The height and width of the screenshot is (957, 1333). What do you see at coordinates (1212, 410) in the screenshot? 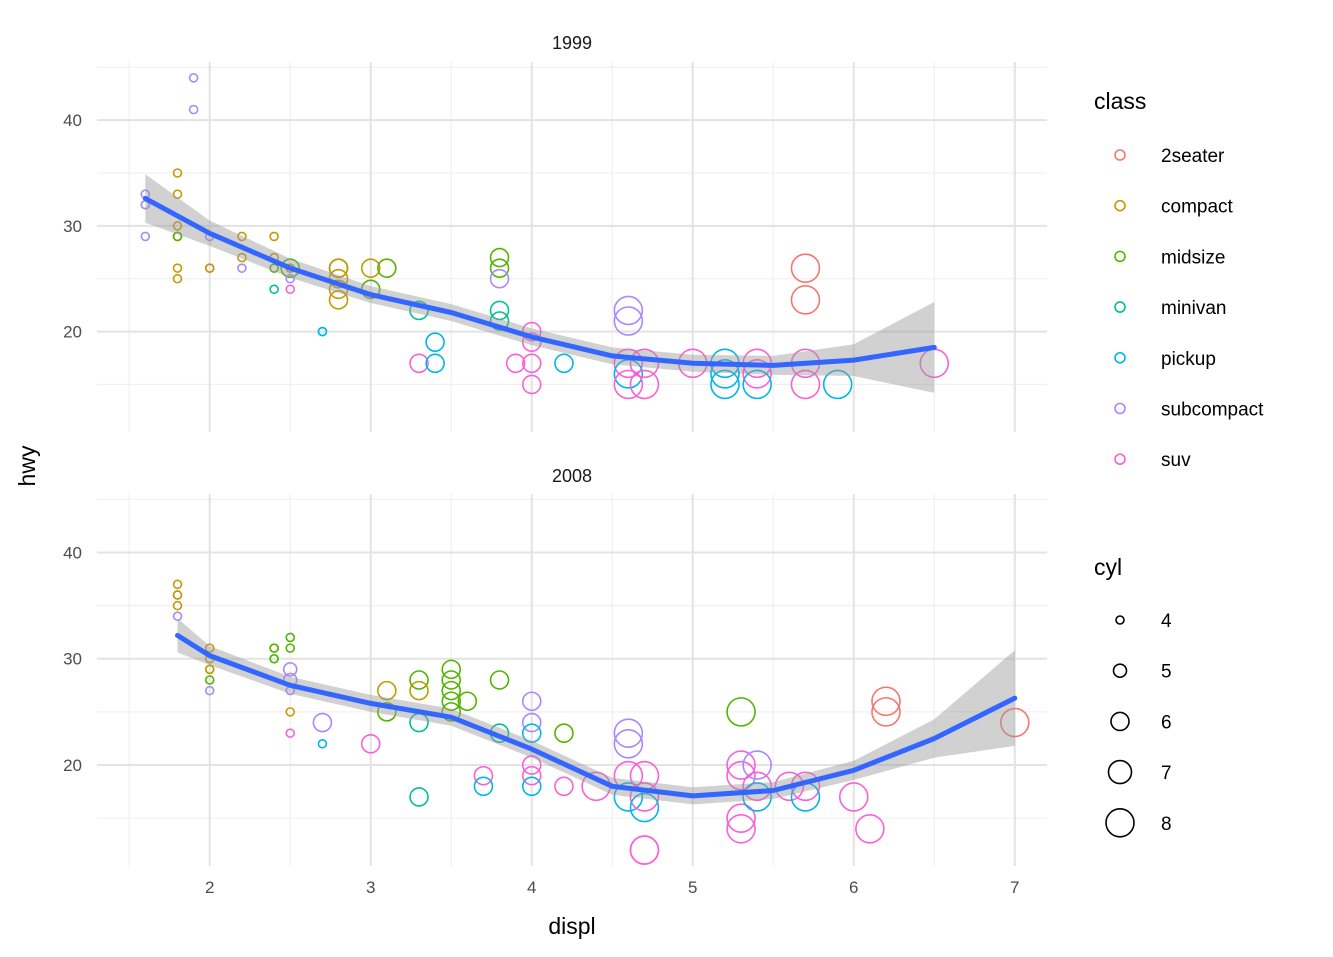
I see `legend-class-label: subcompact` at bounding box center [1212, 410].